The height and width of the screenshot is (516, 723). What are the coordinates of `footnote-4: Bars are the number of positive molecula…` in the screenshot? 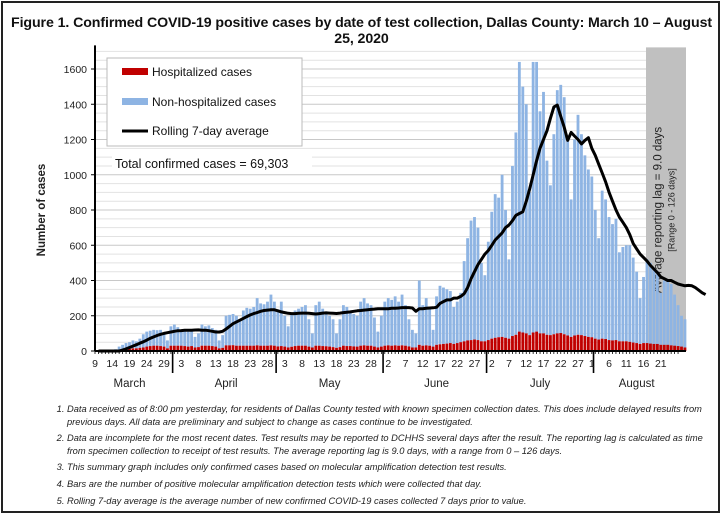 It's located at (386, 484).